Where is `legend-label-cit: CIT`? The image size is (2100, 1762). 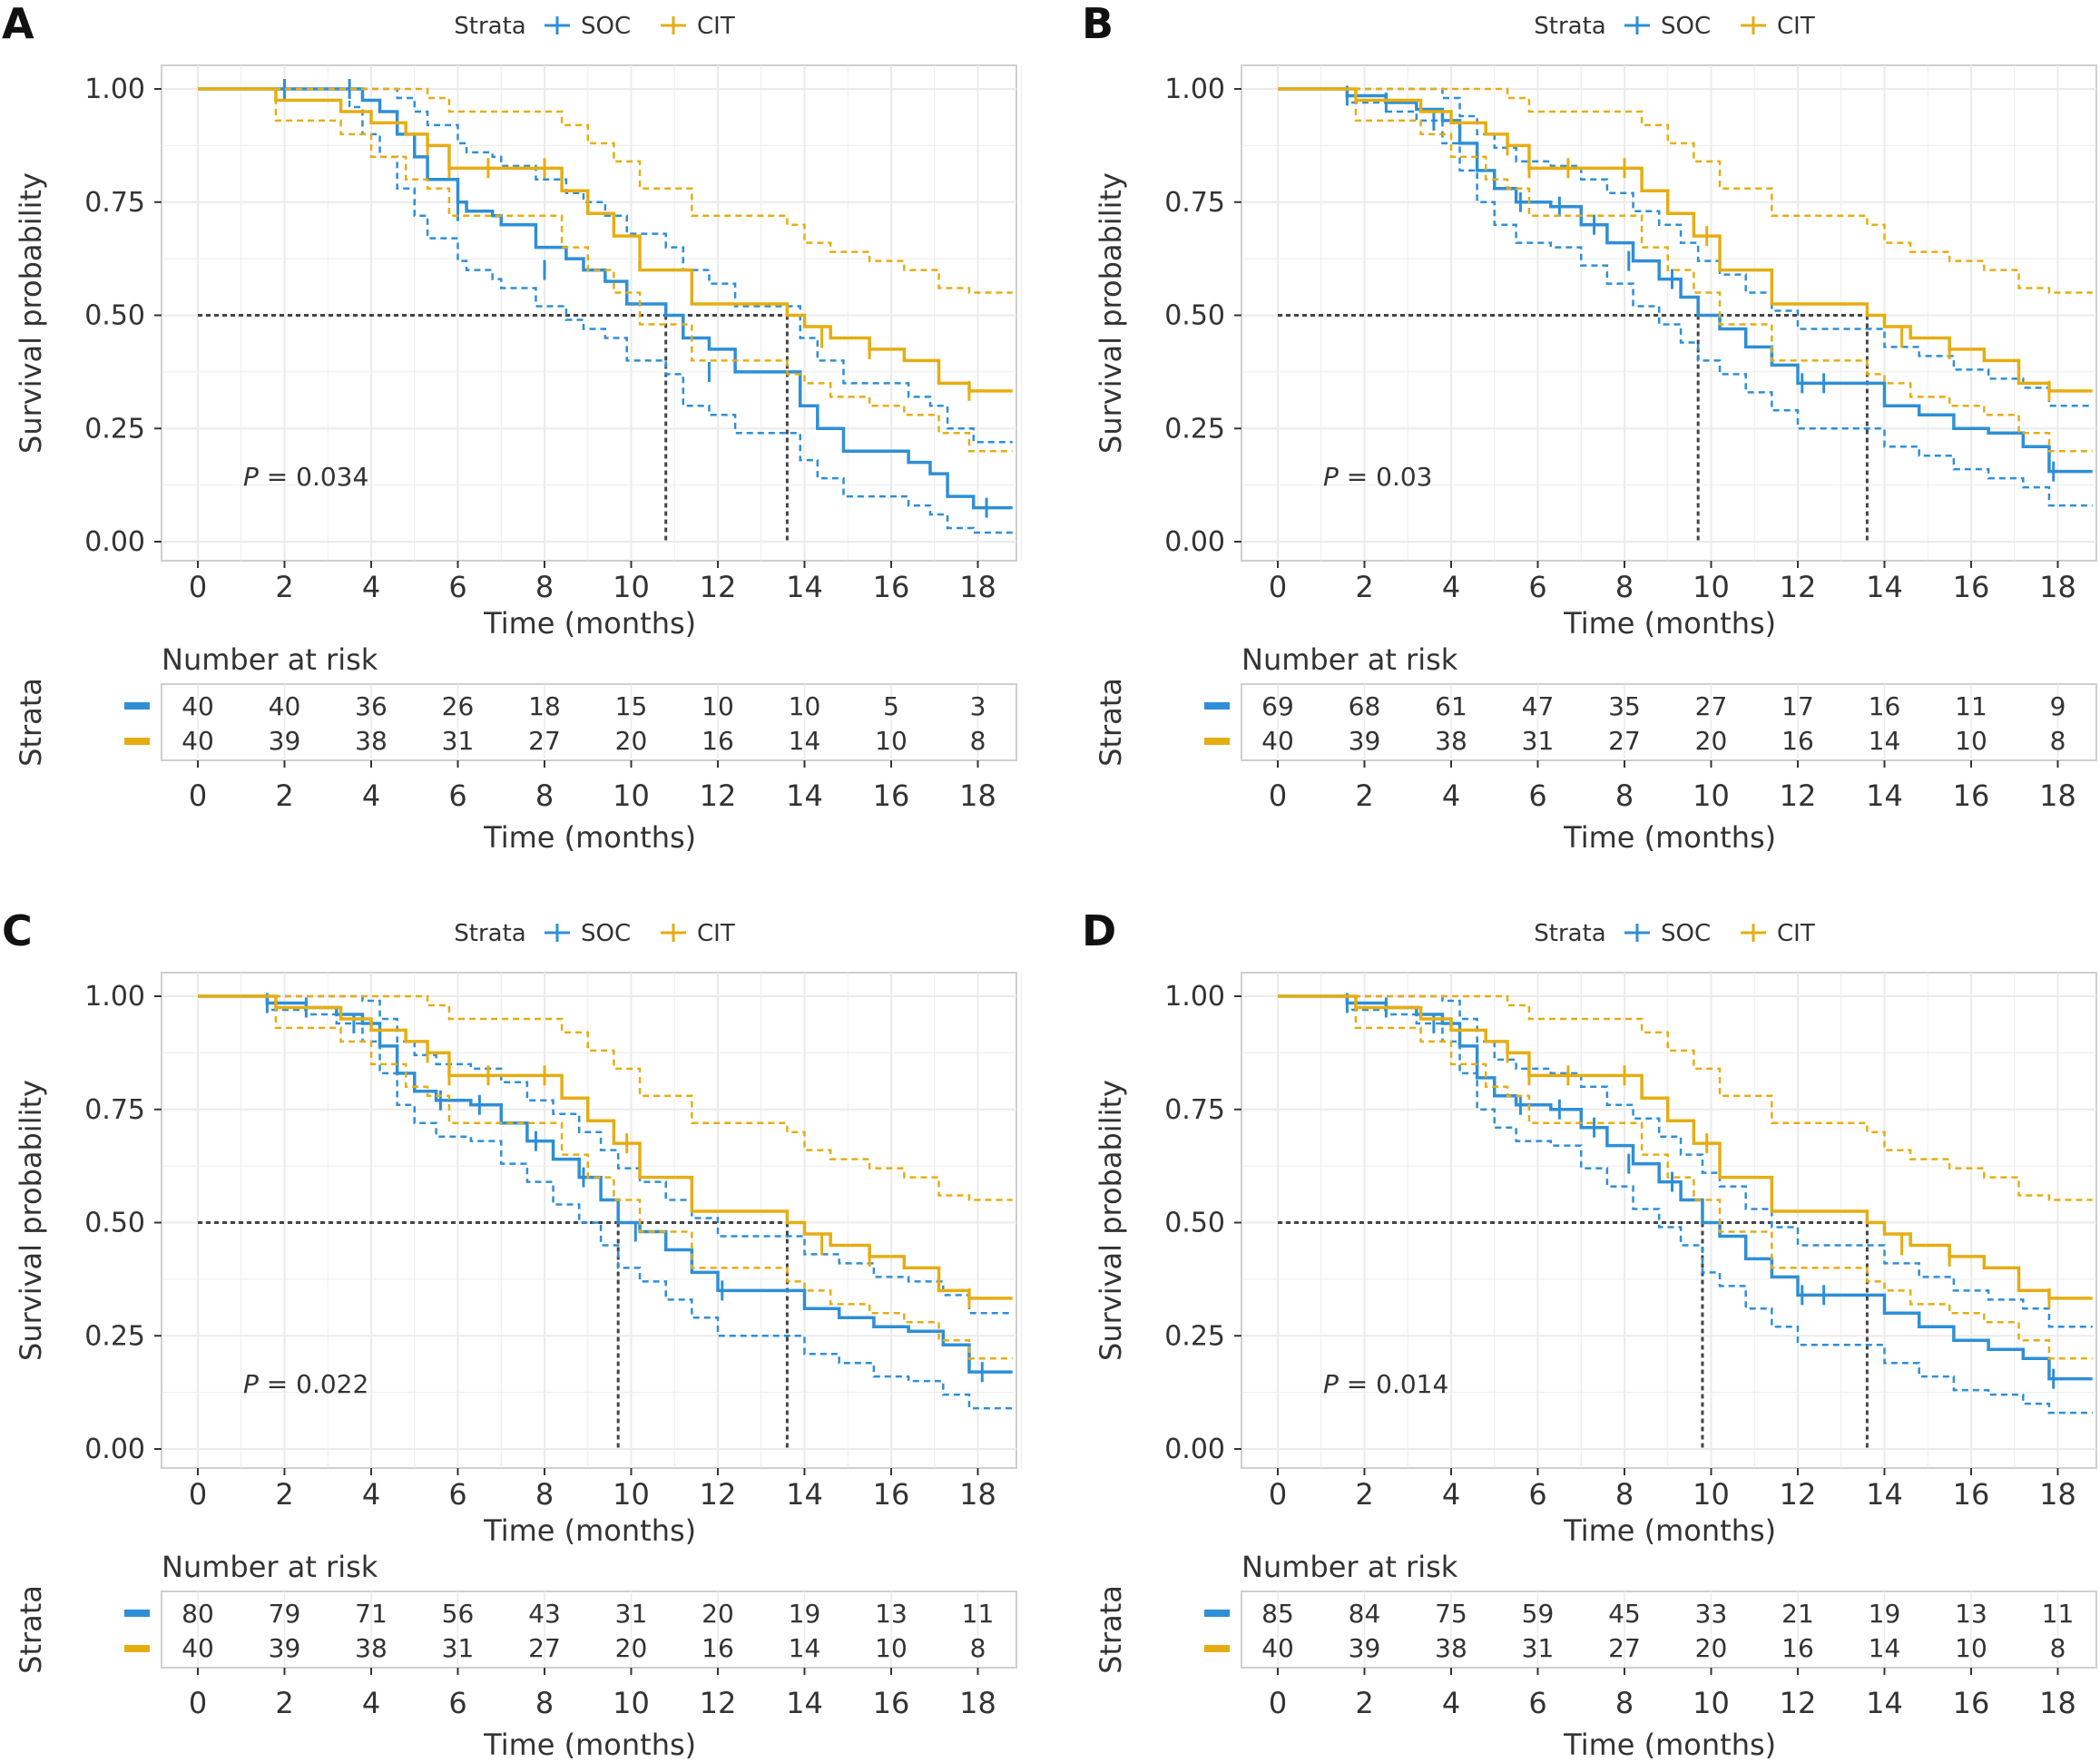 legend-label-cit: CIT is located at coordinates (716, 27).